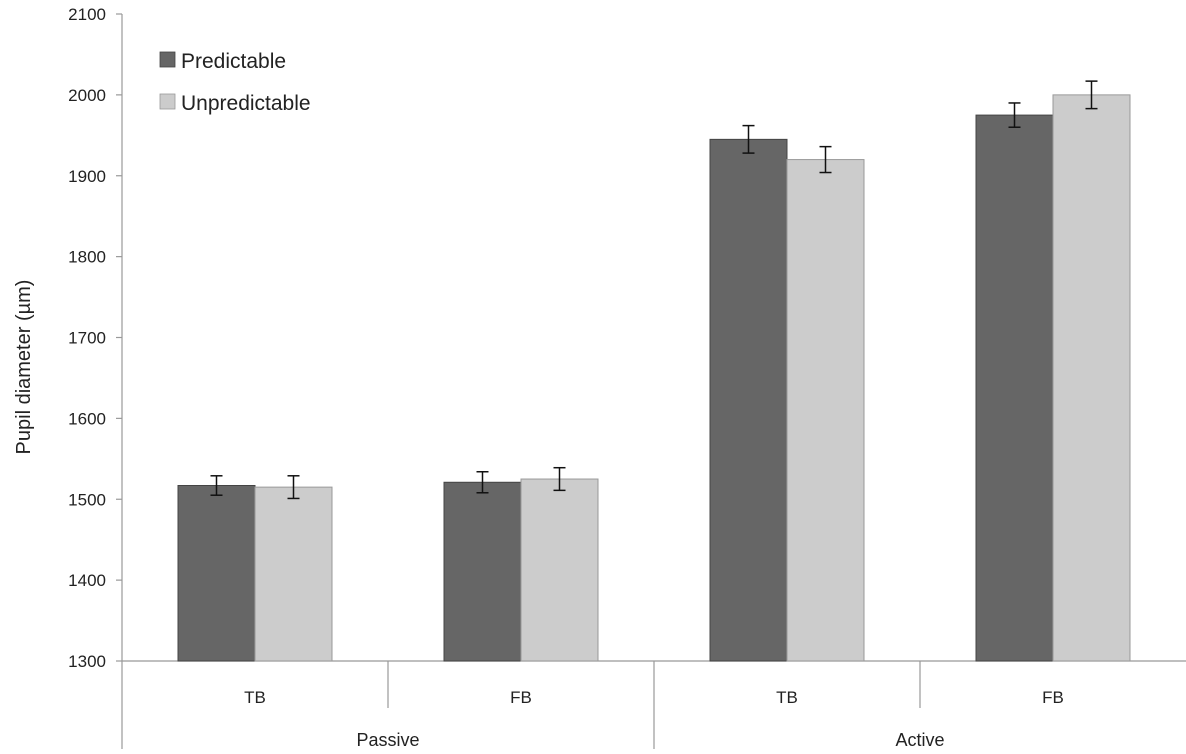 This screenshot has height=754, width=1186. Describe the element at coordinates (87, 661) in the screenshot. I see `y-tick-label: 1300` at that location.